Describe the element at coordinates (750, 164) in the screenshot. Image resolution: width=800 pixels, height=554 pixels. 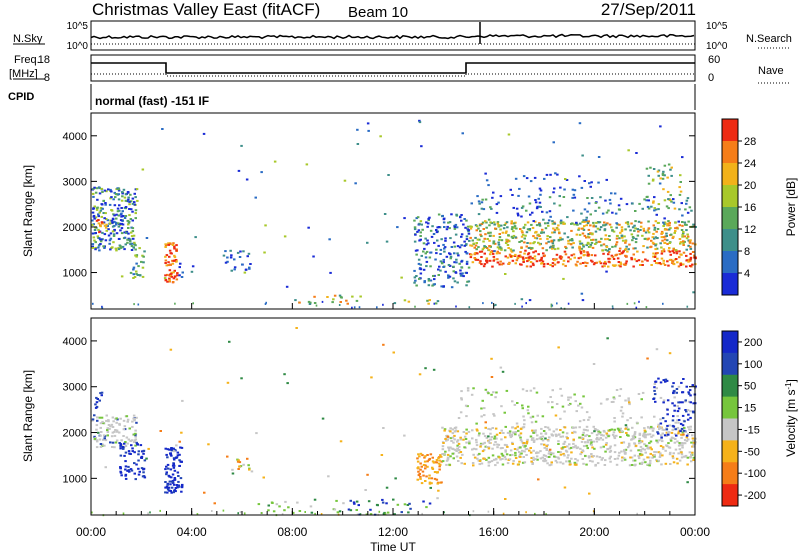
I see `colorbar-tick-label: 24` at that location.